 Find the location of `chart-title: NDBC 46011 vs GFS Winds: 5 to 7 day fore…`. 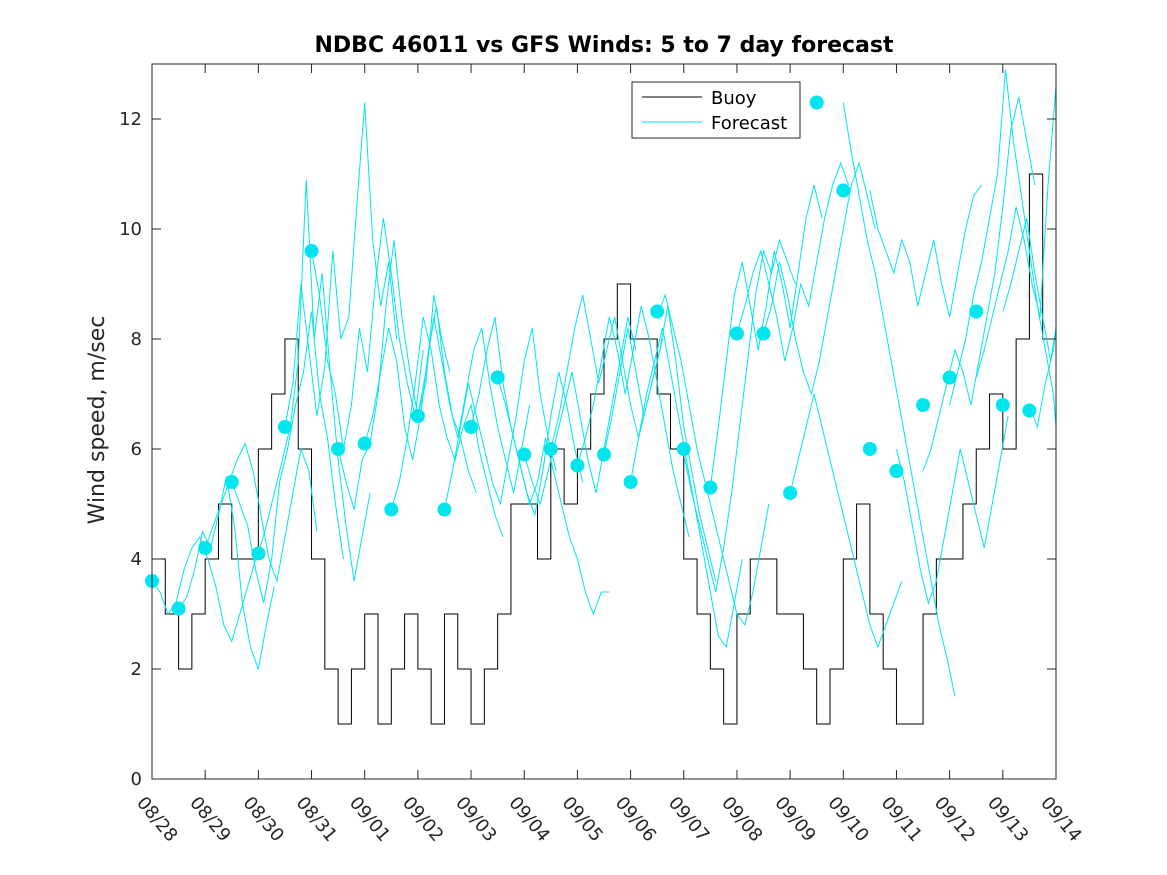

chart-title: NDBC 46011 vs GFS Winds: 5 to 7 day fore… is located at coordinates (604, 45).